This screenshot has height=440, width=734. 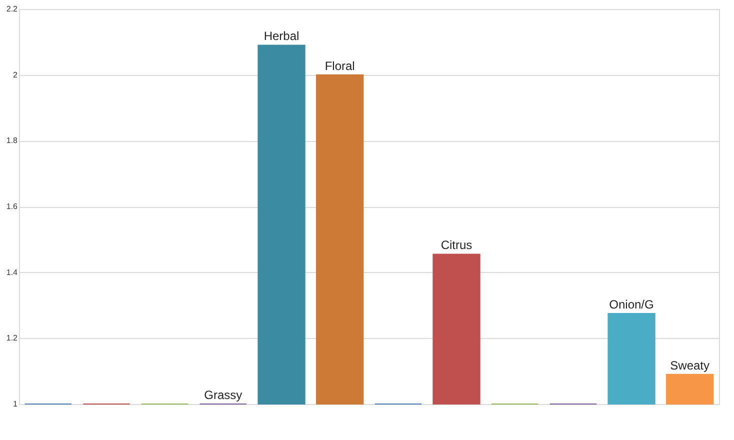 I want to click on x-tick-label: Citrus, so click(x=456, y=245).